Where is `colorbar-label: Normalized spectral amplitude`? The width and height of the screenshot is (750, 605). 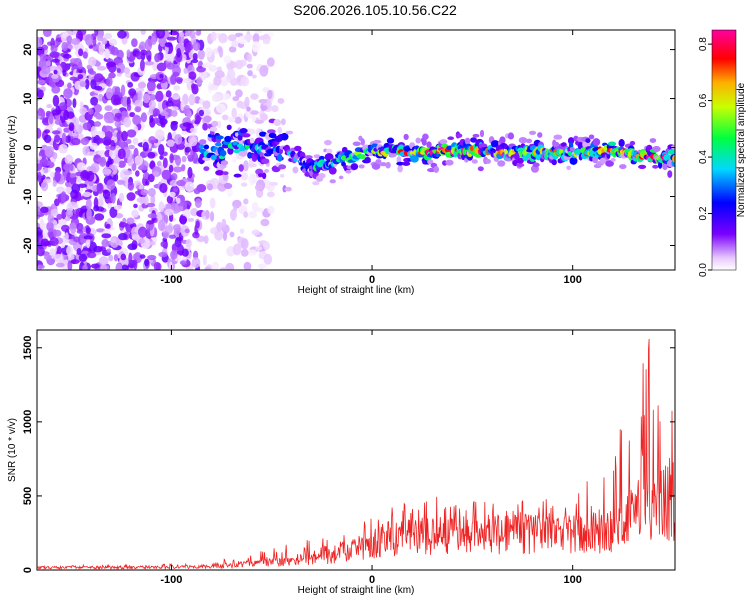
colorbar-label: Normalized spectral amplitude is located at coordinates (741, 149).